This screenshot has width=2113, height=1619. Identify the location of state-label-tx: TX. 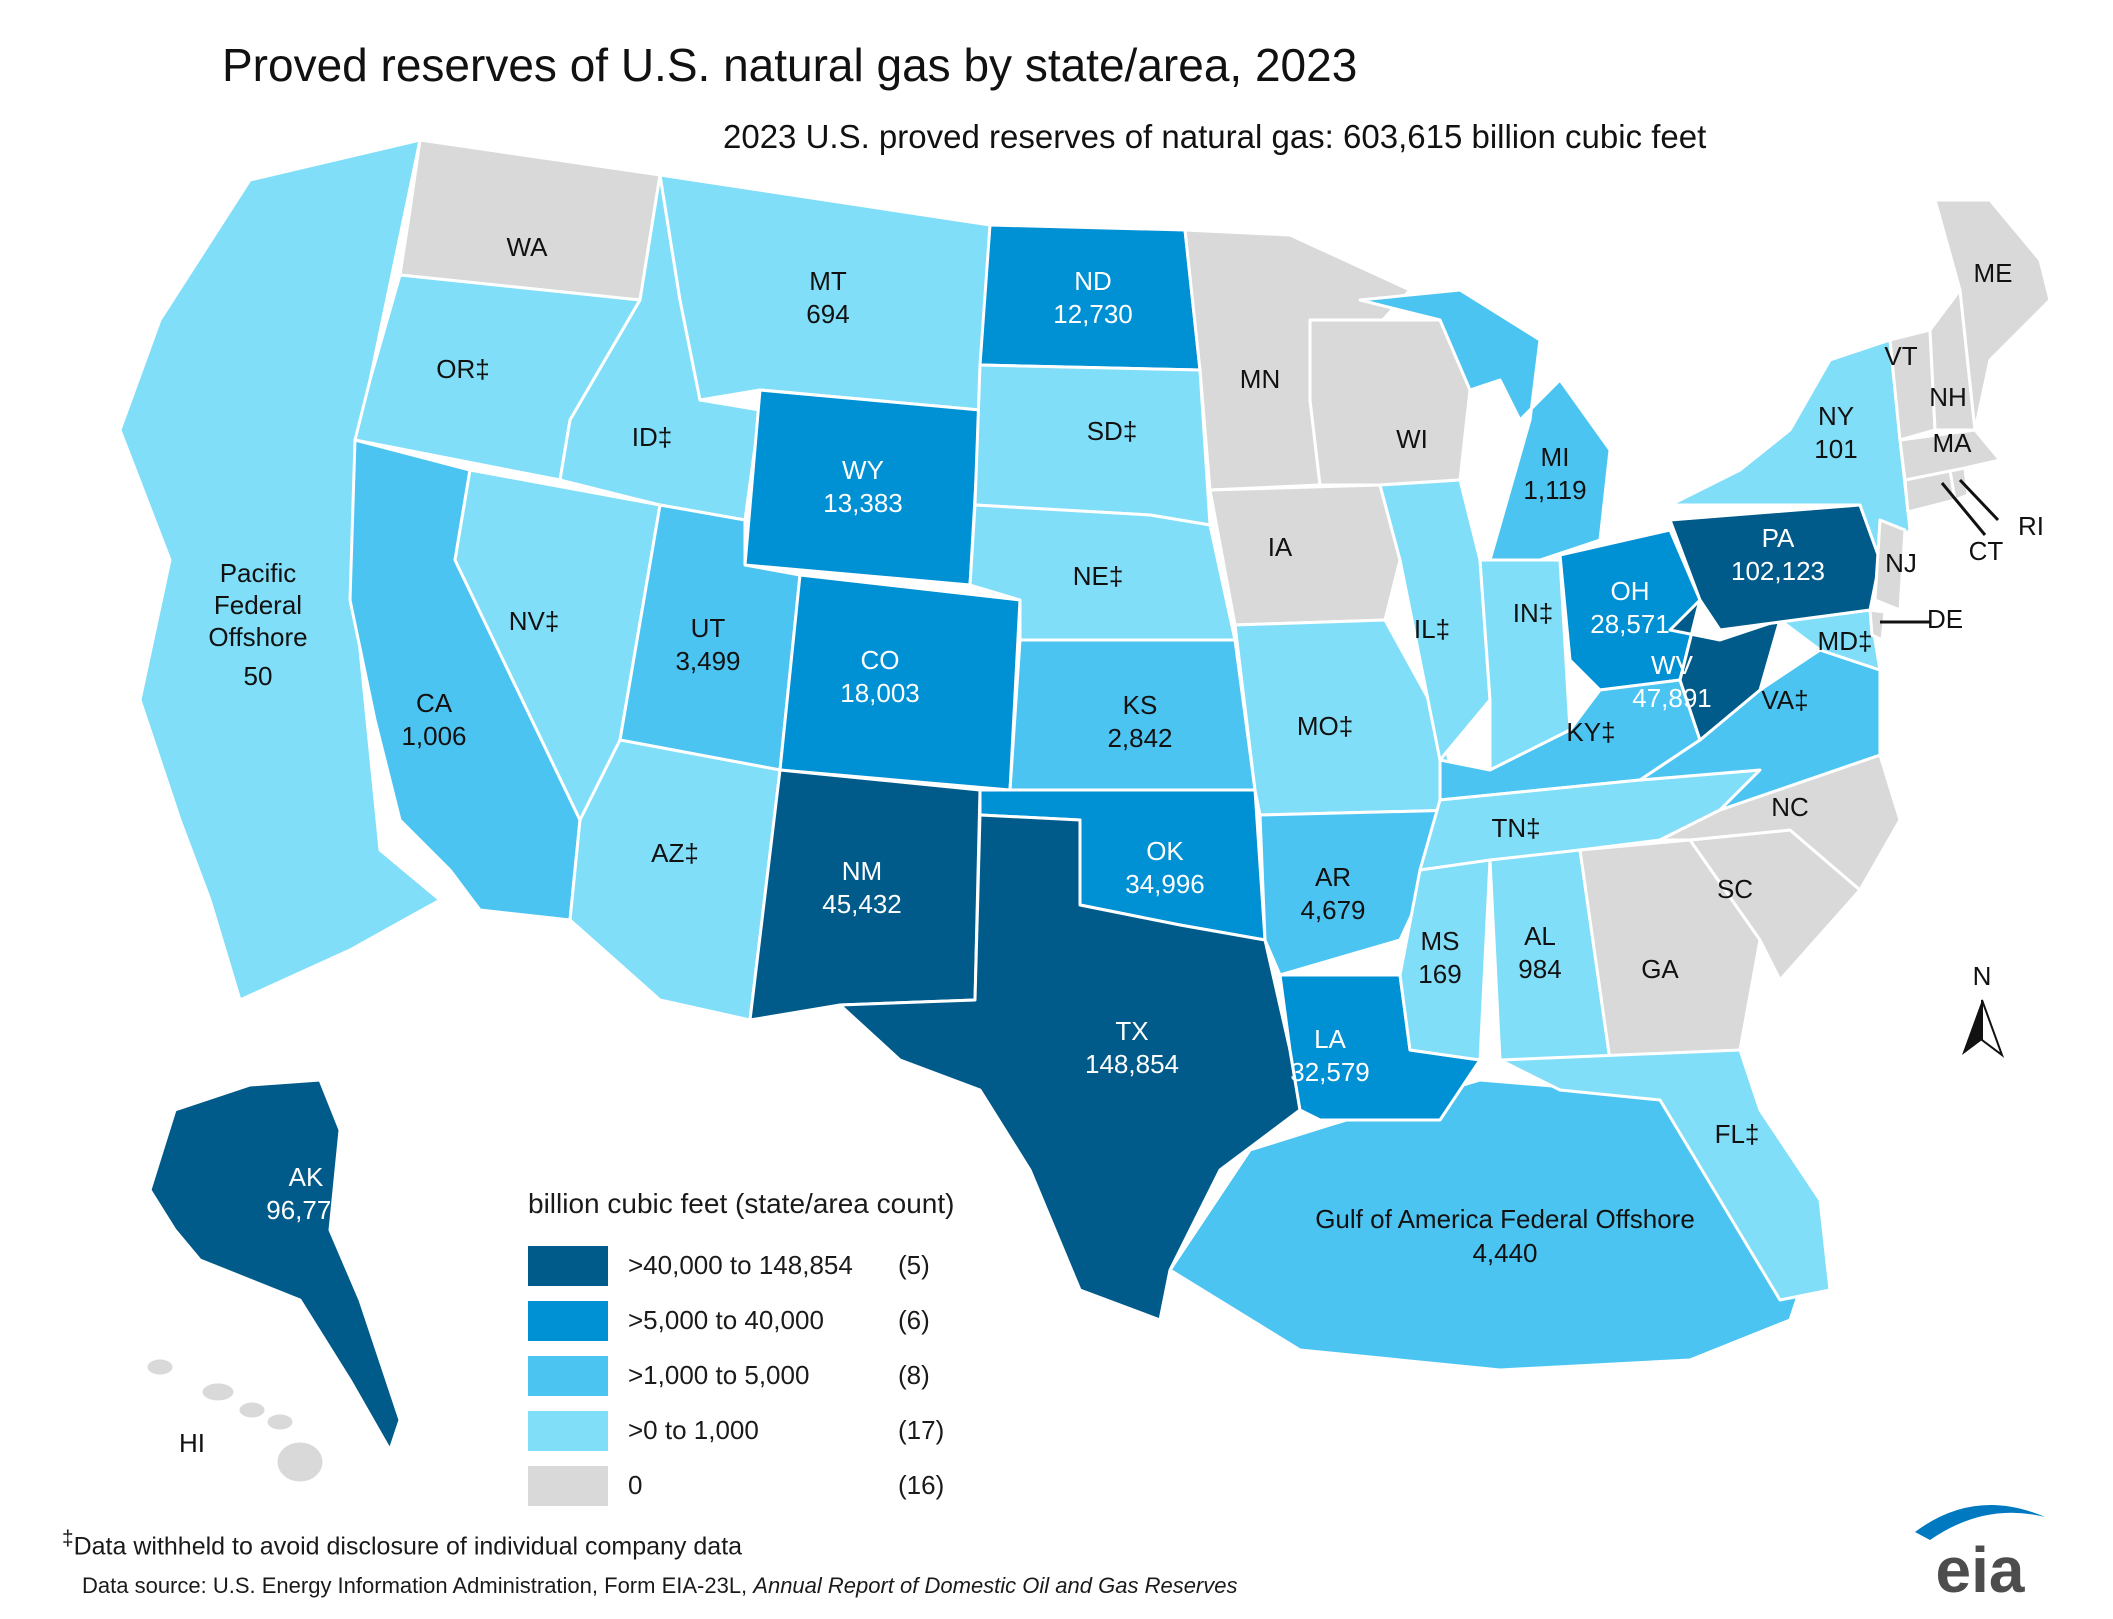
(1131, 1031).